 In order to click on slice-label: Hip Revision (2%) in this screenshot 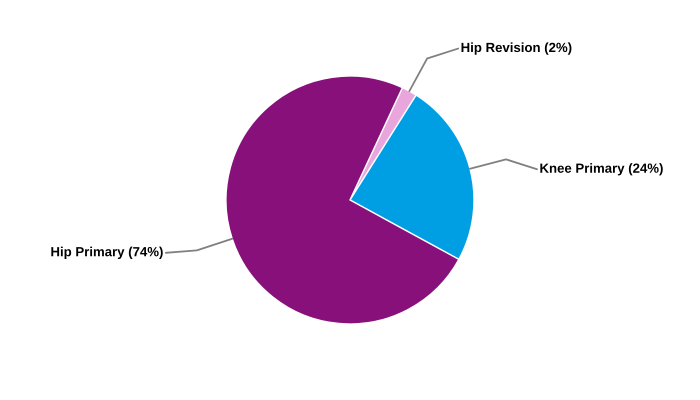, I will do `click(517, 48)`.